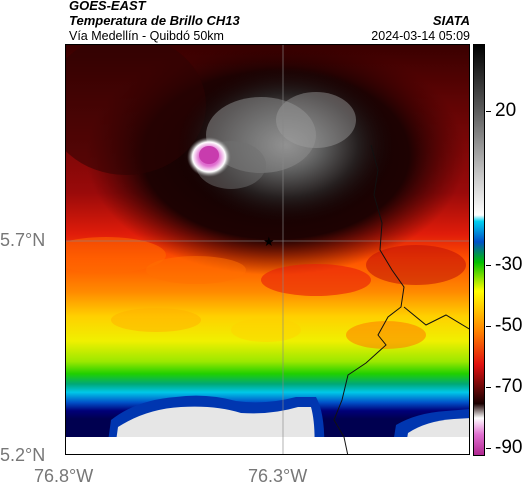  What do you see at coordinates (509, 447) in the screenshot?
I see `colorbar-label: -90` at bounding box center [509, 447].